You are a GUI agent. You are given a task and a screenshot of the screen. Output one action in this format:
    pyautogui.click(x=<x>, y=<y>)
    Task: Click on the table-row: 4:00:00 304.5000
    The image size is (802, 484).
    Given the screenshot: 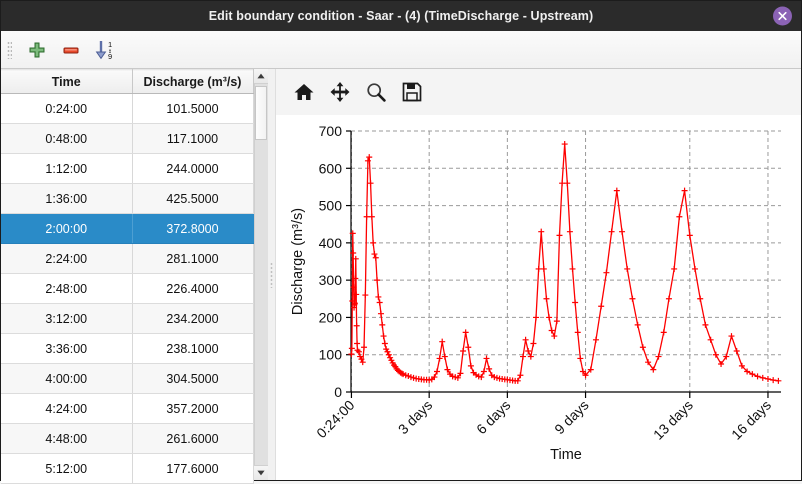 What is the action you would take?
    pyautogui.click(x=127, y=378)
    